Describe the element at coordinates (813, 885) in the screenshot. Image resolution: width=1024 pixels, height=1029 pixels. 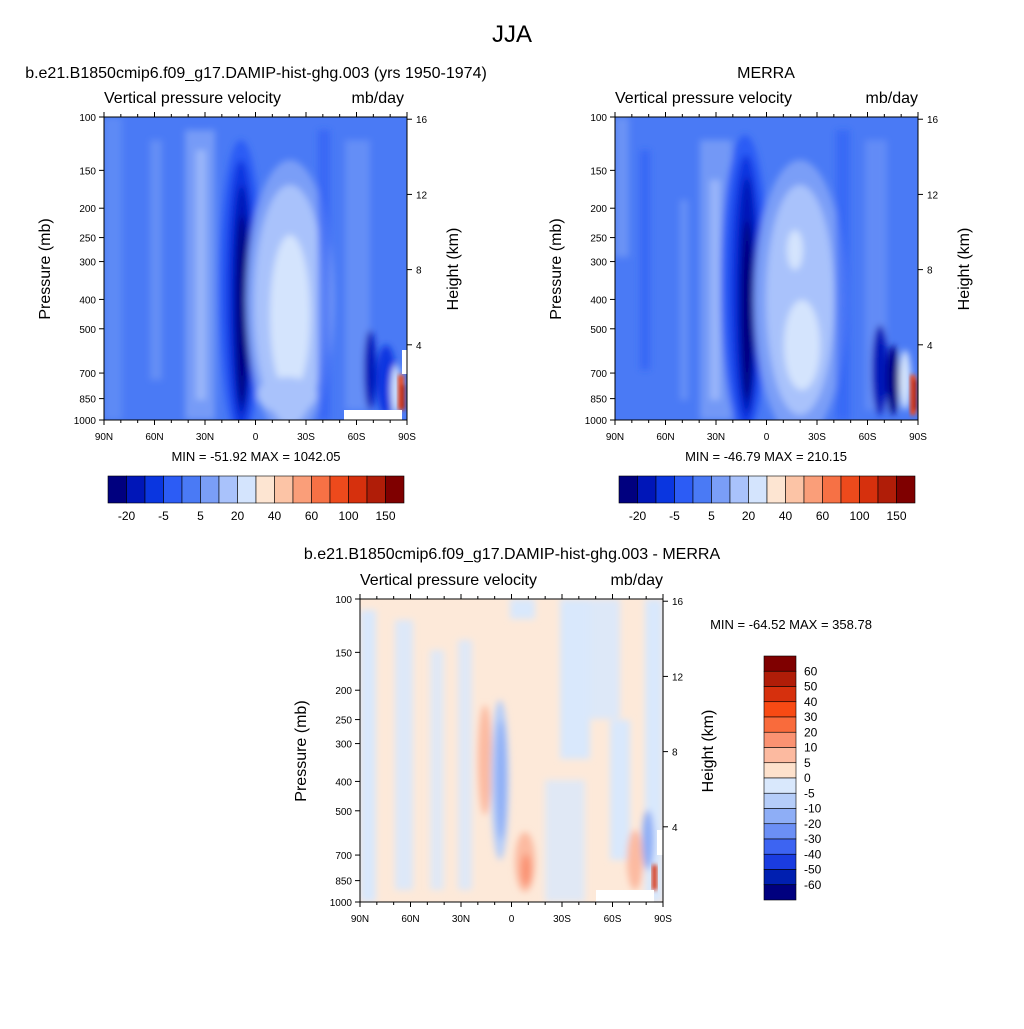
I see `colorbar-label: -60` at that location.